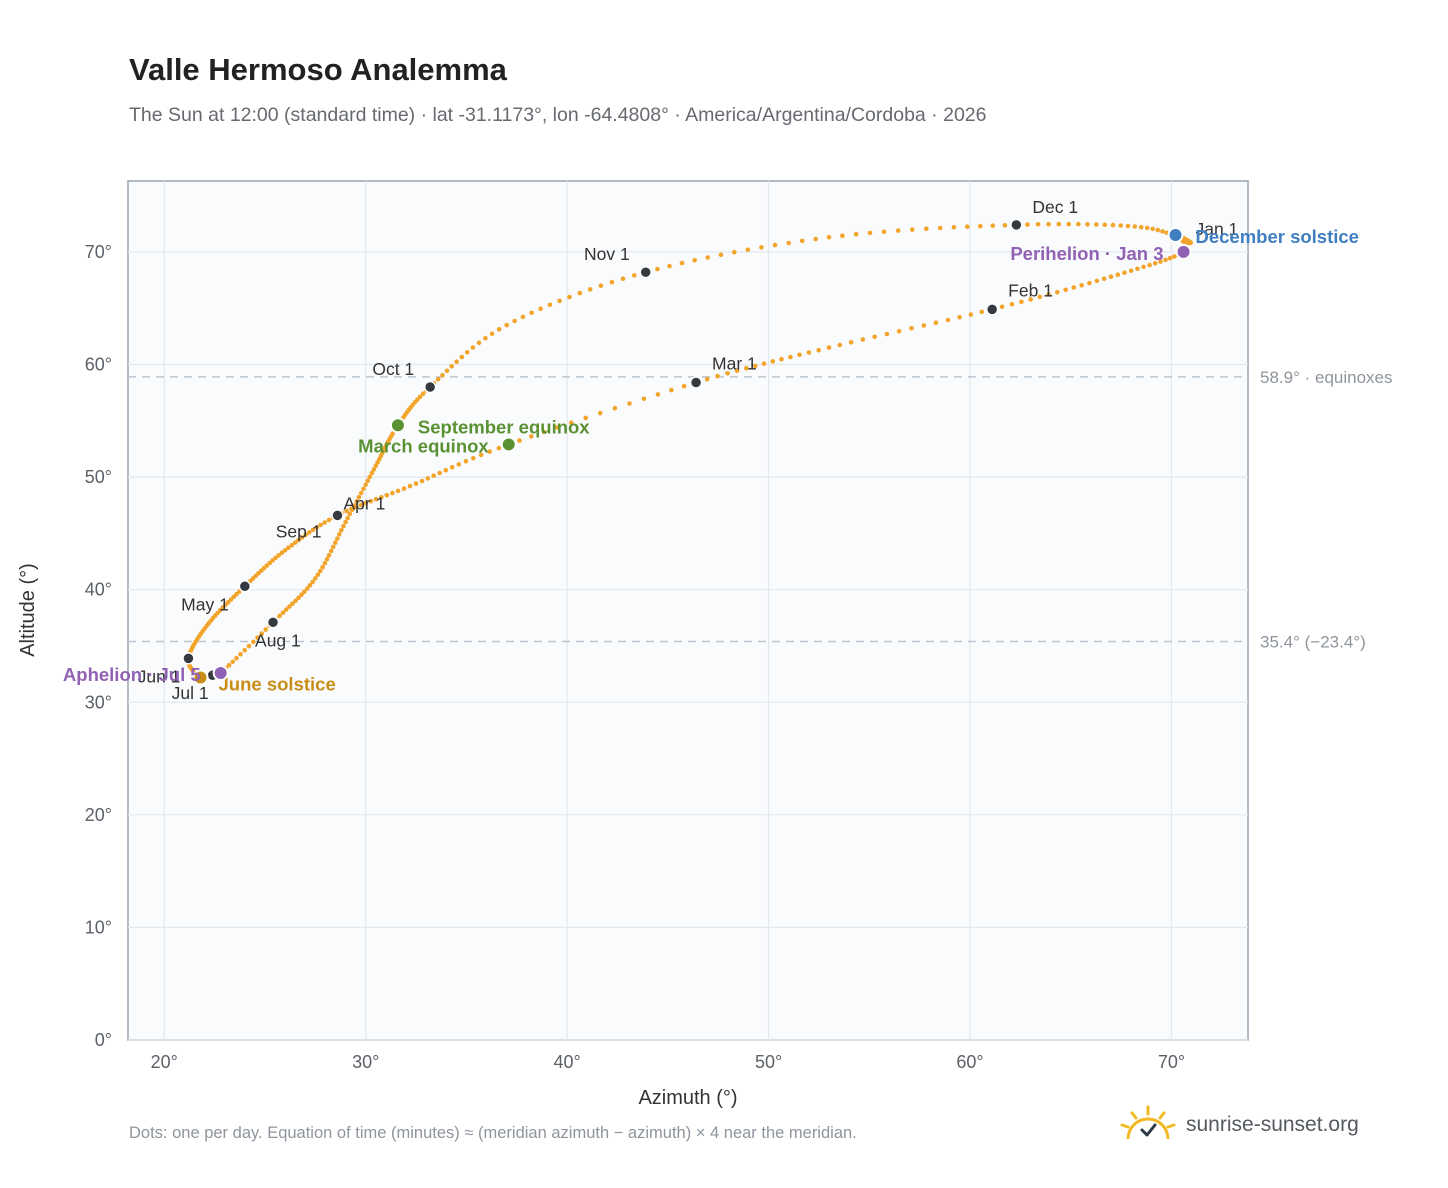  What do you see at coordinates (1148, 1122) in the screenshot?
I see `sun-logo-icon` at bounding box center [1148, 1122].